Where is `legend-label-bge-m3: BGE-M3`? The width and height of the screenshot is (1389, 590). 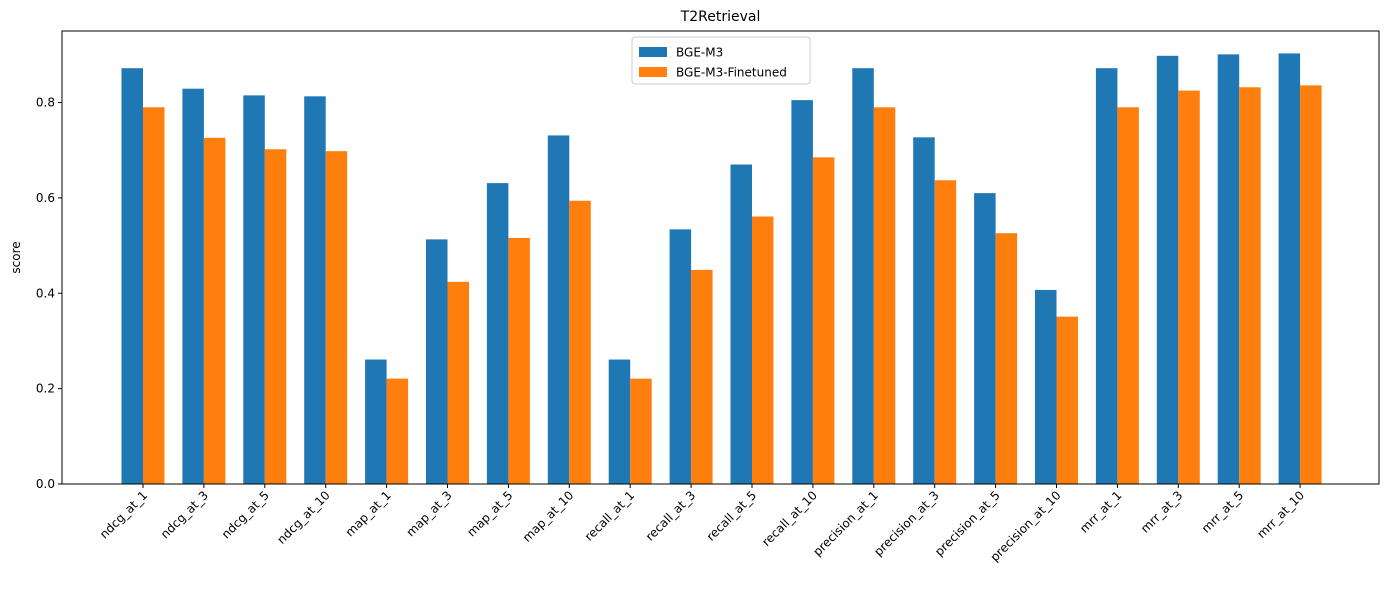 legend-label-bge-m3: BGE-M3 is located at coordinates (699, 53).